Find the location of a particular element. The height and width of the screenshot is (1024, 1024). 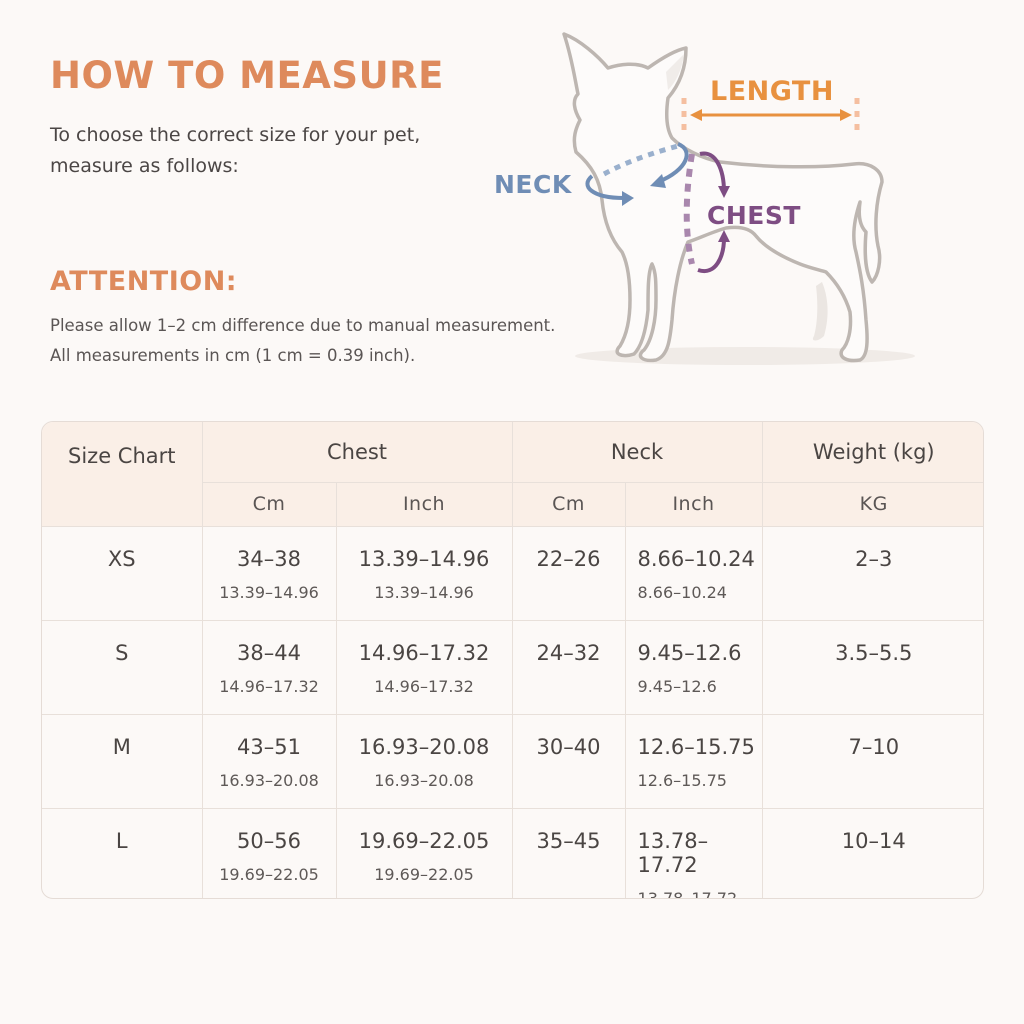

chest-cm-value: 38–44 is located at coordinates (269, 652).